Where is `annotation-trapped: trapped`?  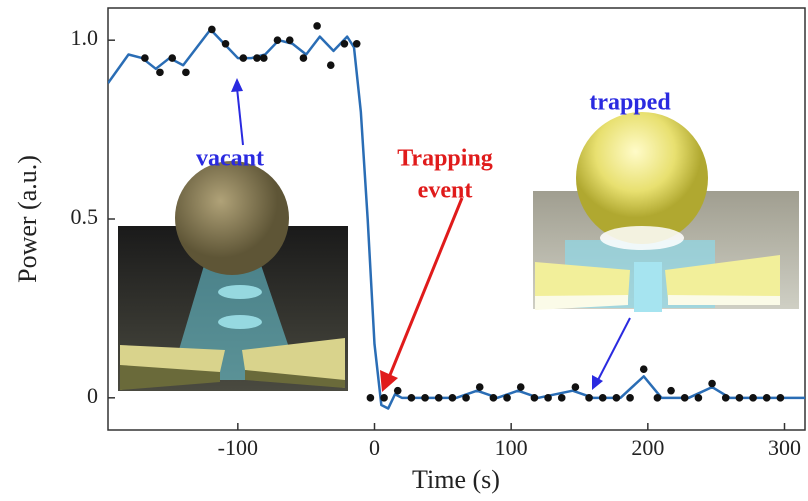 annotation-trapped: trapped is located at coordinates (630, 103).